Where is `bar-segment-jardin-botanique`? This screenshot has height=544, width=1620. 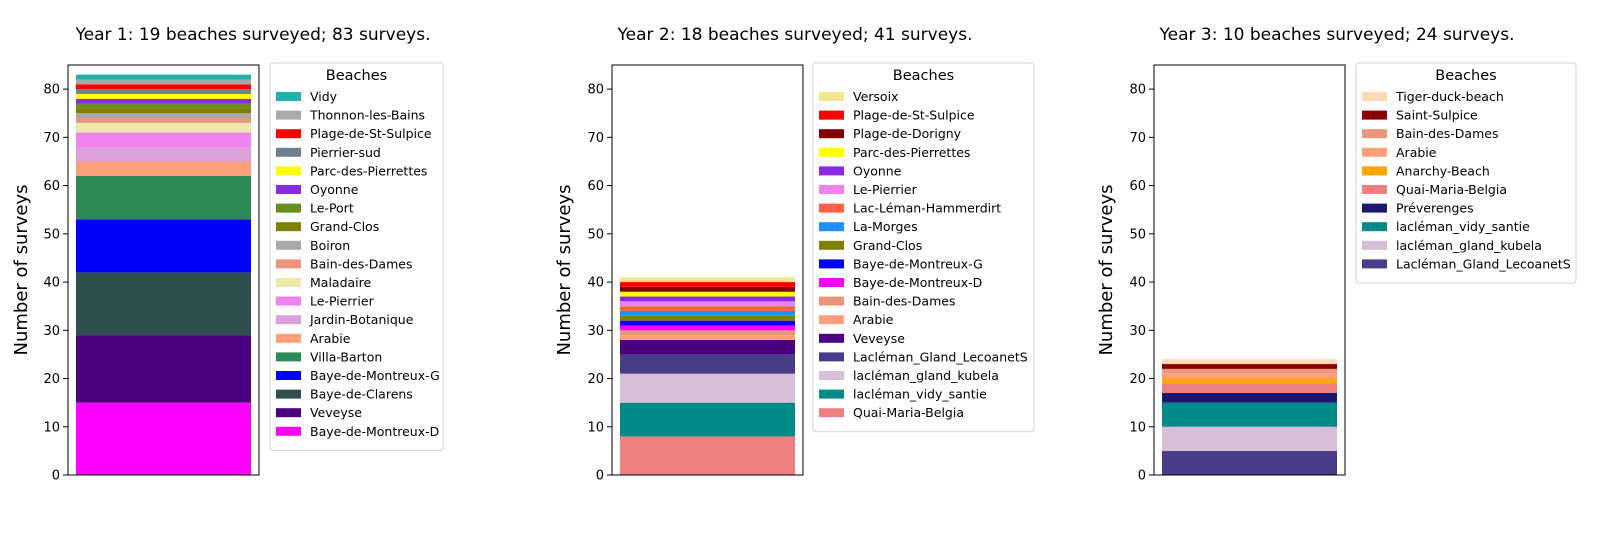
bar-segment-jardin-botanique is located at coordinates (163, 154).